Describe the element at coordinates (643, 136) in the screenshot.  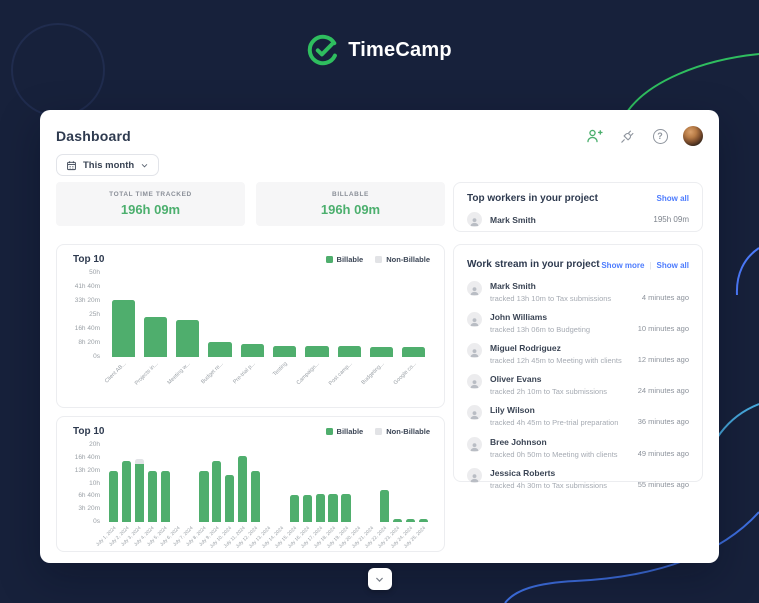
I see `header-actions: ?` at that location.